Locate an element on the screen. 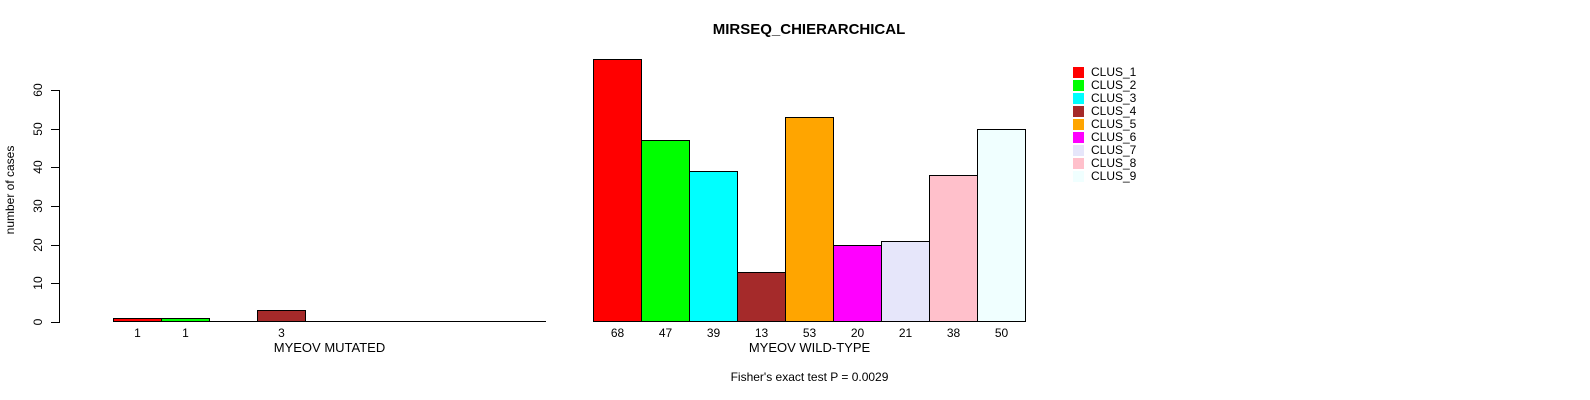 The image size is (1590, 400). x-axis-line-mutated is located at coordinates (329, 321).